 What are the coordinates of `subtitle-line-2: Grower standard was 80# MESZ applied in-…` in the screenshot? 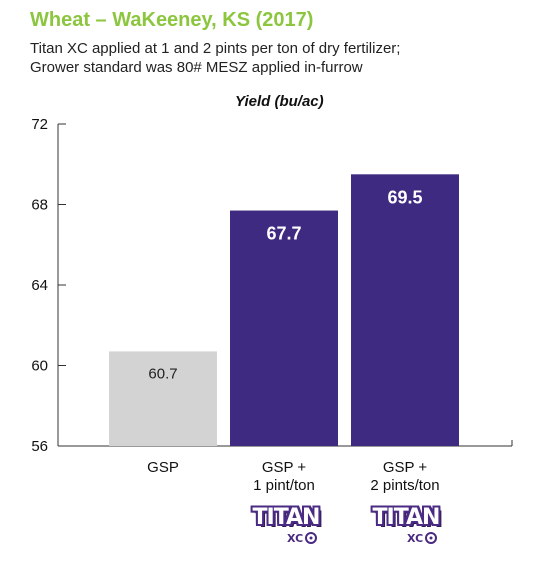 It's located at (196, 67).